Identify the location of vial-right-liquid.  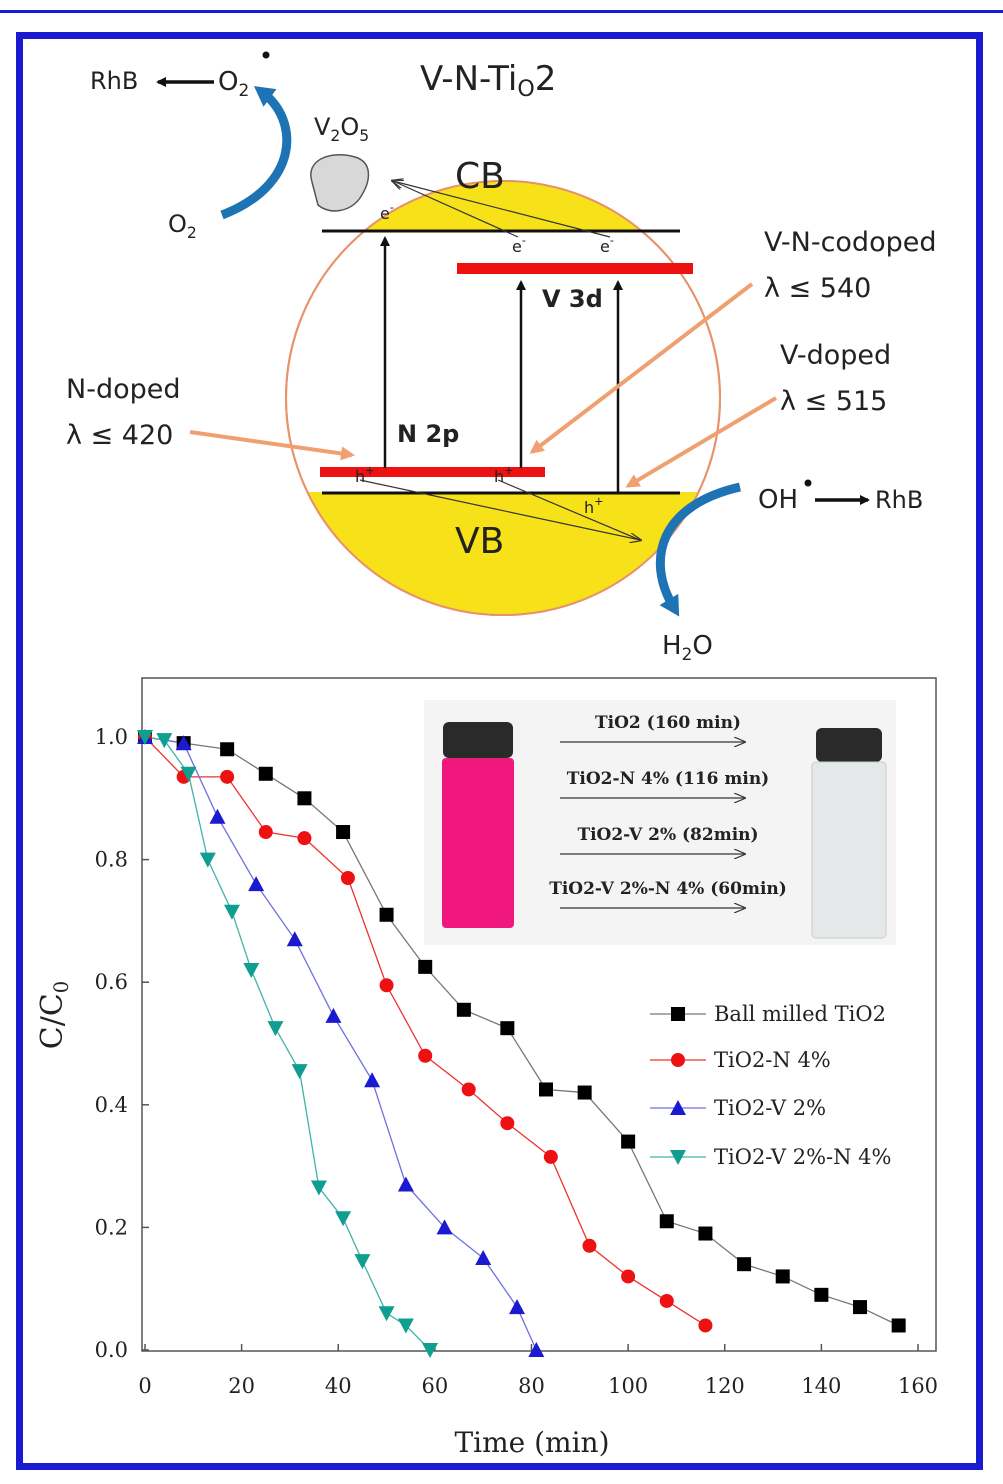
(849, 850).